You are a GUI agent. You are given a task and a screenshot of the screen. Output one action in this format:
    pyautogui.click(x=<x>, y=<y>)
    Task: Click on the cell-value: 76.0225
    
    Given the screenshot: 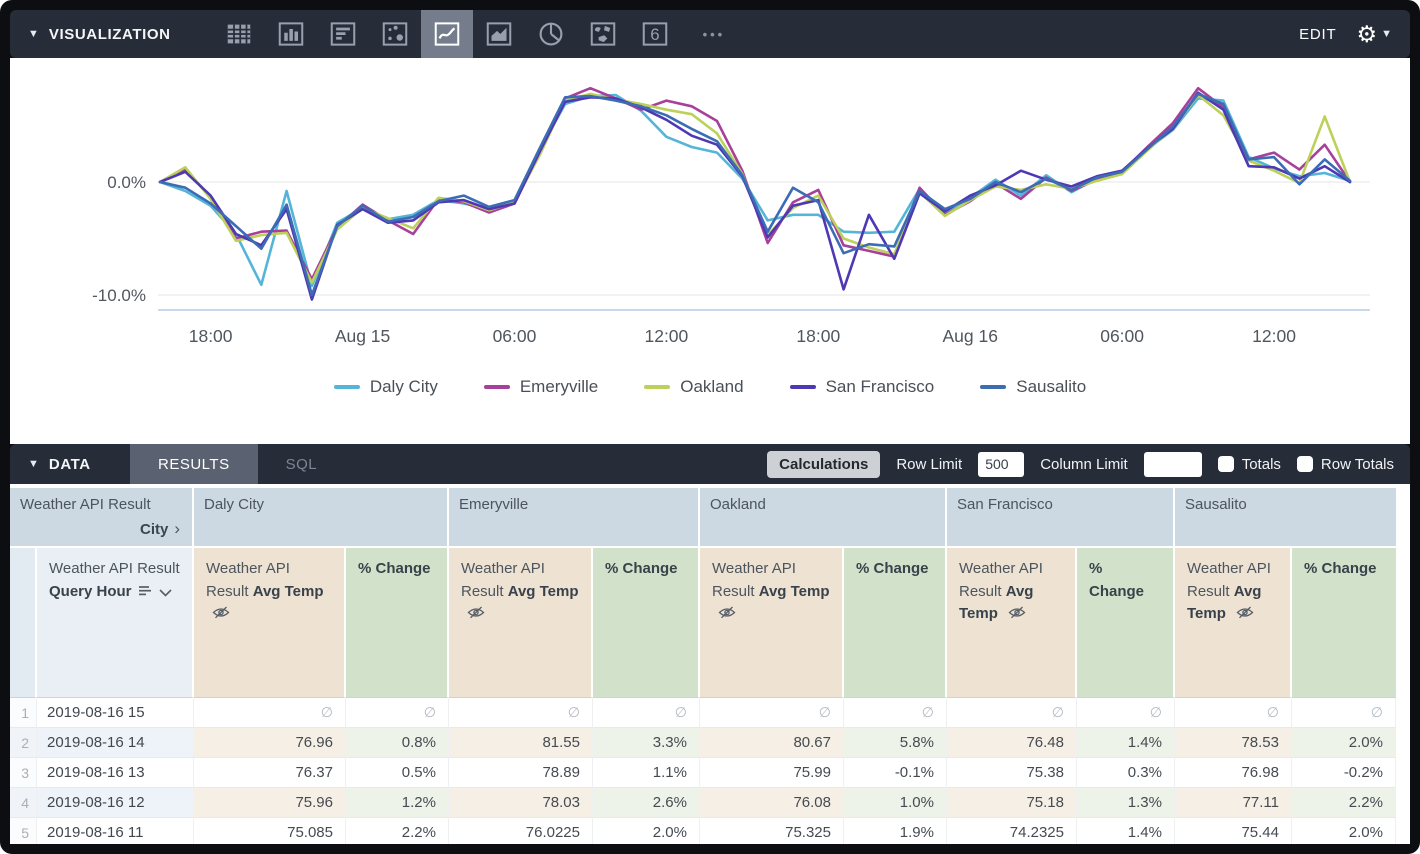 What is the action you would take?
    pyautogui.click(x=521, y=831)
    